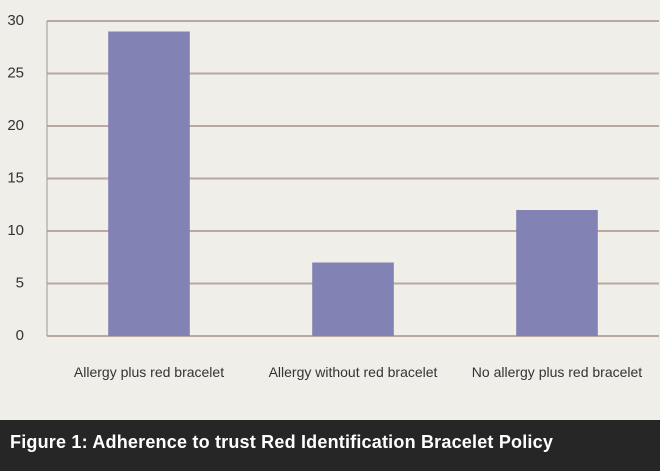 Image resolution: width=660 pixels, height=471 pixels. Describe the element at coordinates (20, 282) in the screenshot. I see `y-tick-label: 5` at that location.